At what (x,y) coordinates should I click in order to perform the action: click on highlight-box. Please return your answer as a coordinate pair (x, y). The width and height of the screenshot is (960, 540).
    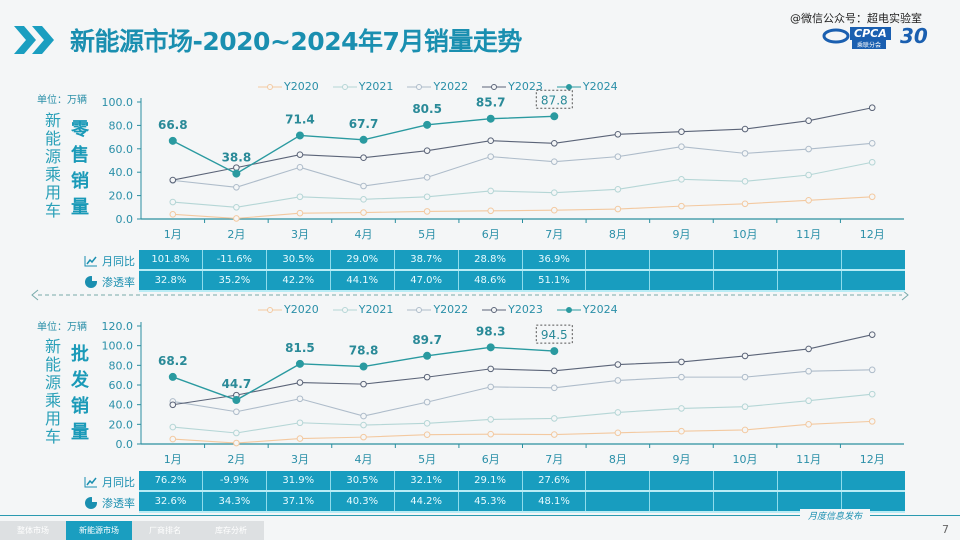
    Looking at the image, I should click on (554, 334).